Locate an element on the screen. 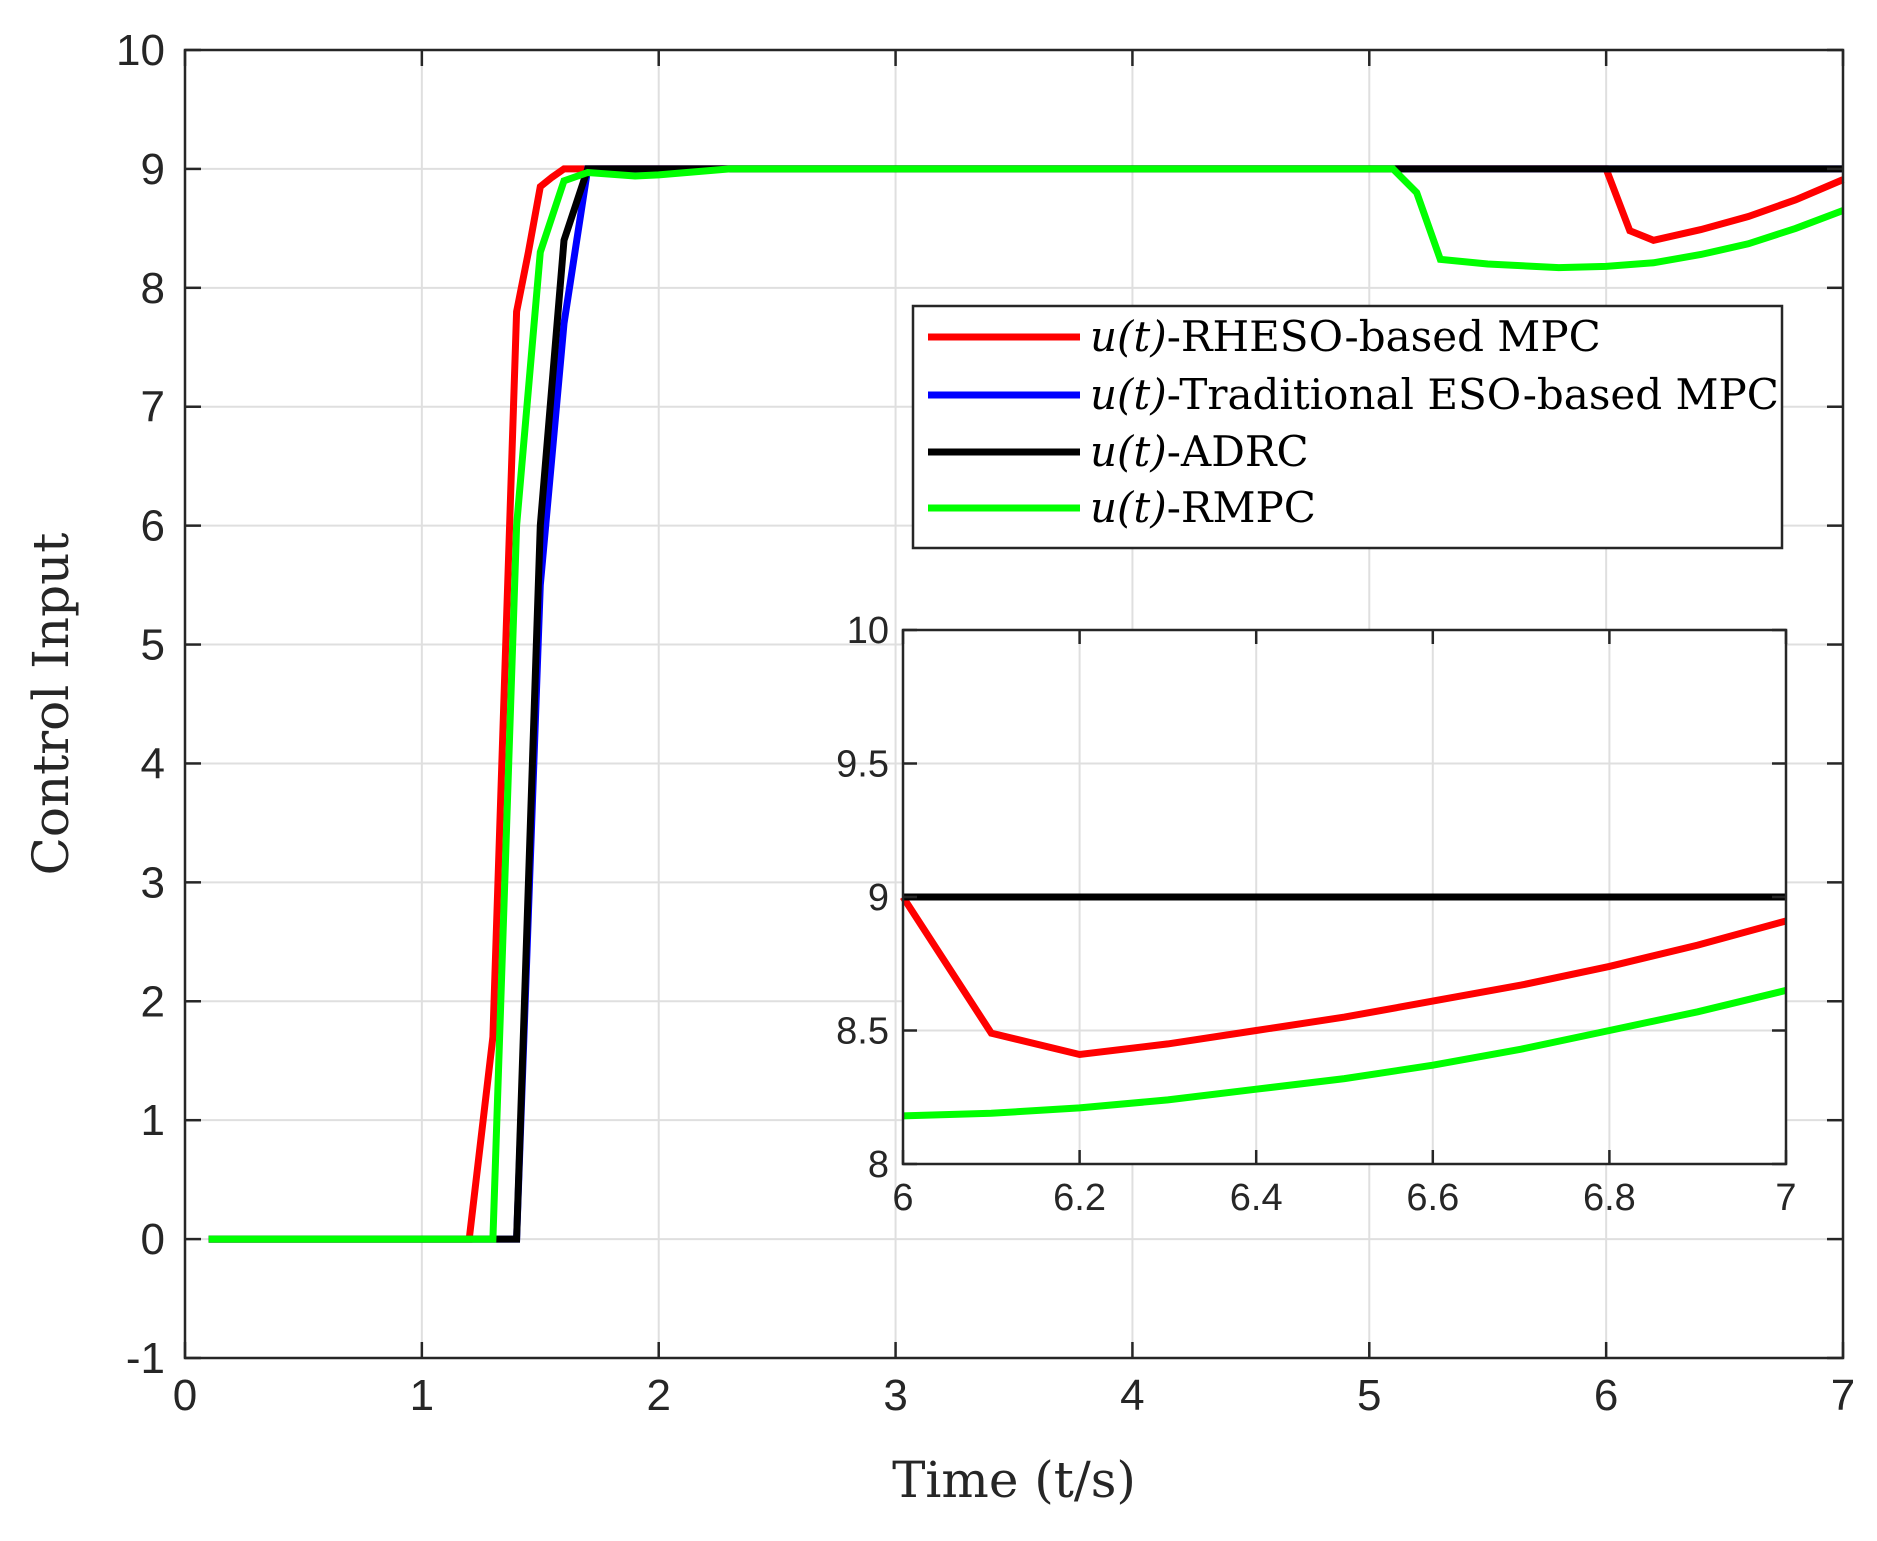 This screenshot has height=1541, width=1877. main-y-tick-label: 1 is located at coordinates (153, 1120).